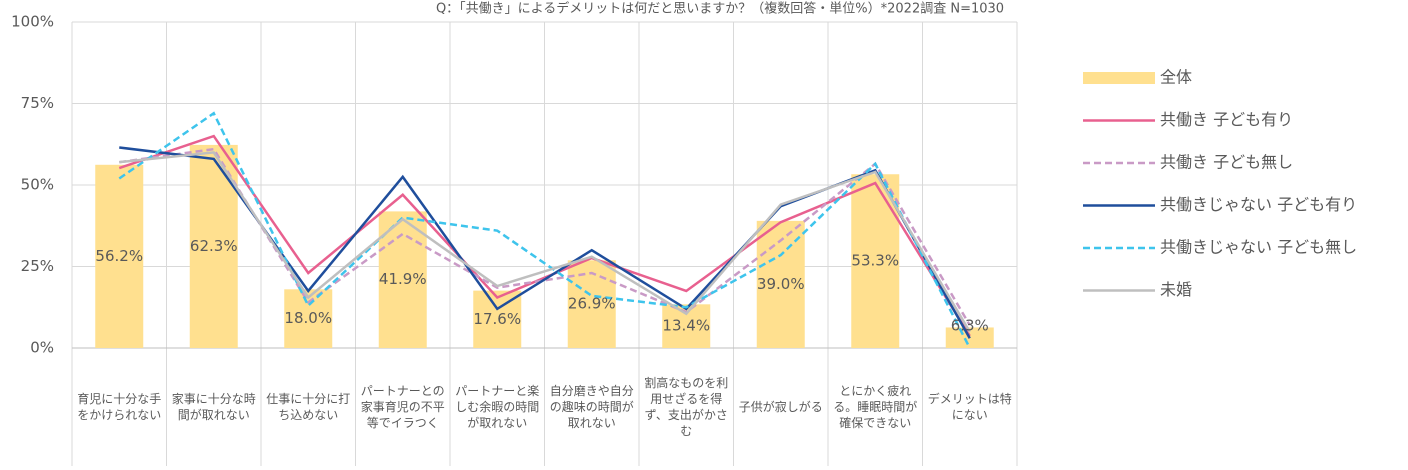  What do you see at coordinates (119, 407) in the screenshot?
I see `x-tick-label: 育児に十分な手をかけられない` at bounding box center [119, 407].